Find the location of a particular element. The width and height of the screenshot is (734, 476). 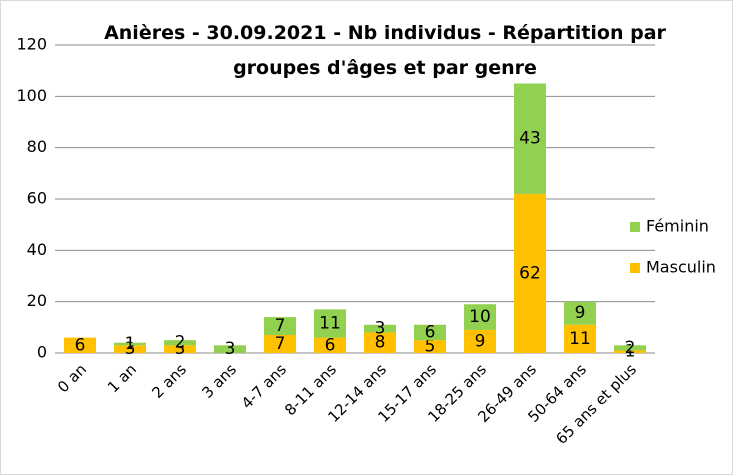

data-label: 43 is located at coordinates (530, 139).